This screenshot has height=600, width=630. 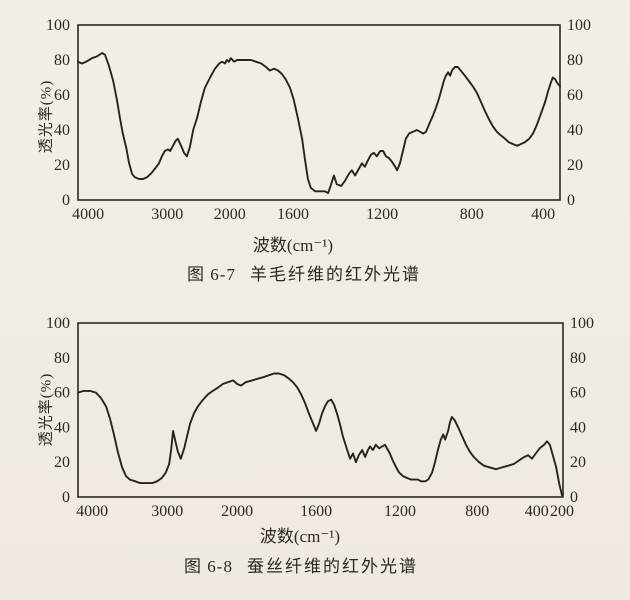 What do you see at coordinates (300, 536) in the screenshot?
I see `x-axis-title-silk: 波数(cm⁻¹)` at bounding box center [300, 536].